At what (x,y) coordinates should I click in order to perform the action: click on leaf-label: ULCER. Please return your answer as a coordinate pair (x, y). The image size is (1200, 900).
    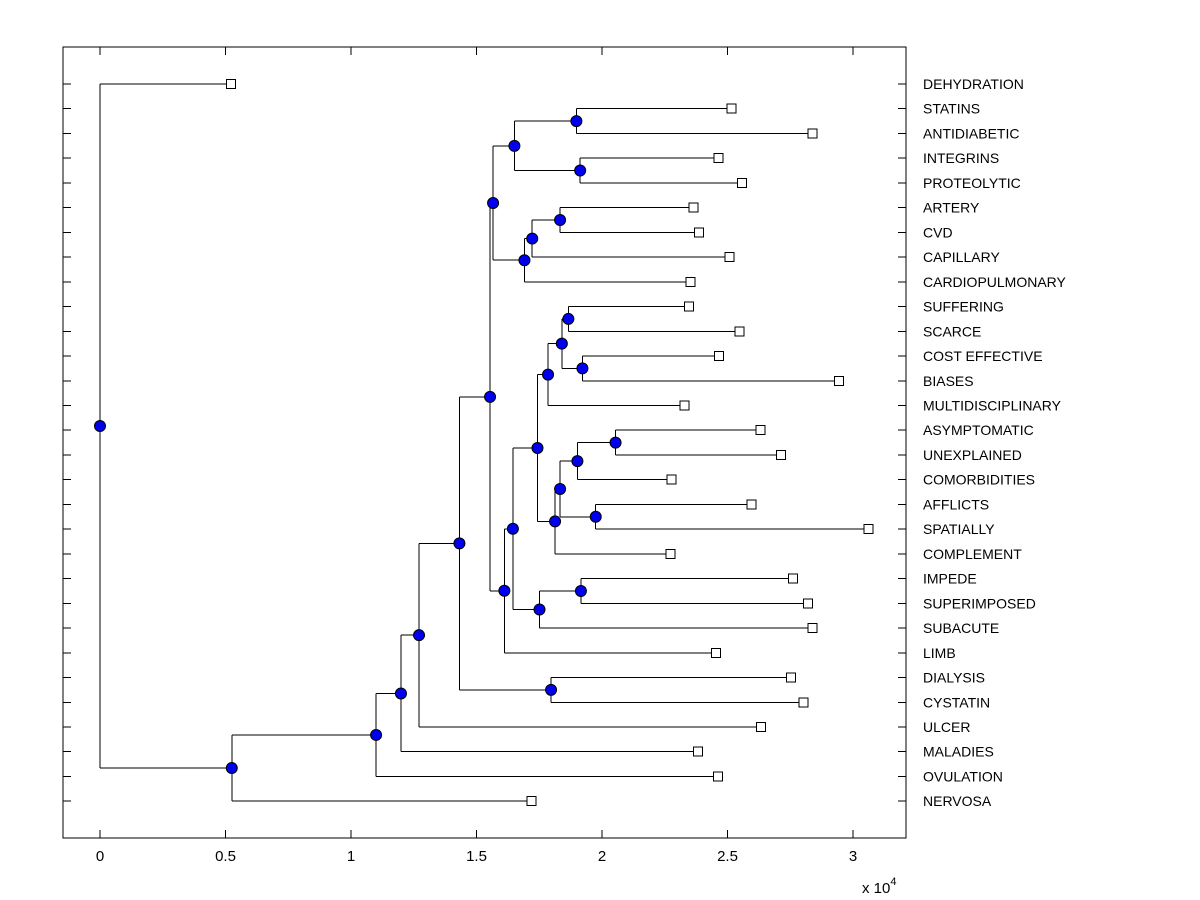
    Looking at the image, I should click on (946, 727).